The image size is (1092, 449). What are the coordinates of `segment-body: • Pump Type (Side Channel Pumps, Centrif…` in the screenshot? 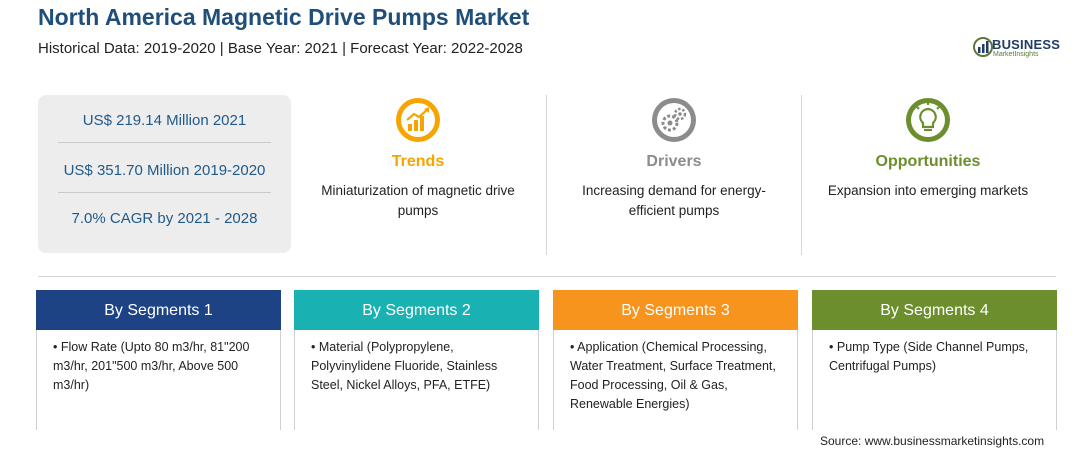 It's located at (934, 380).